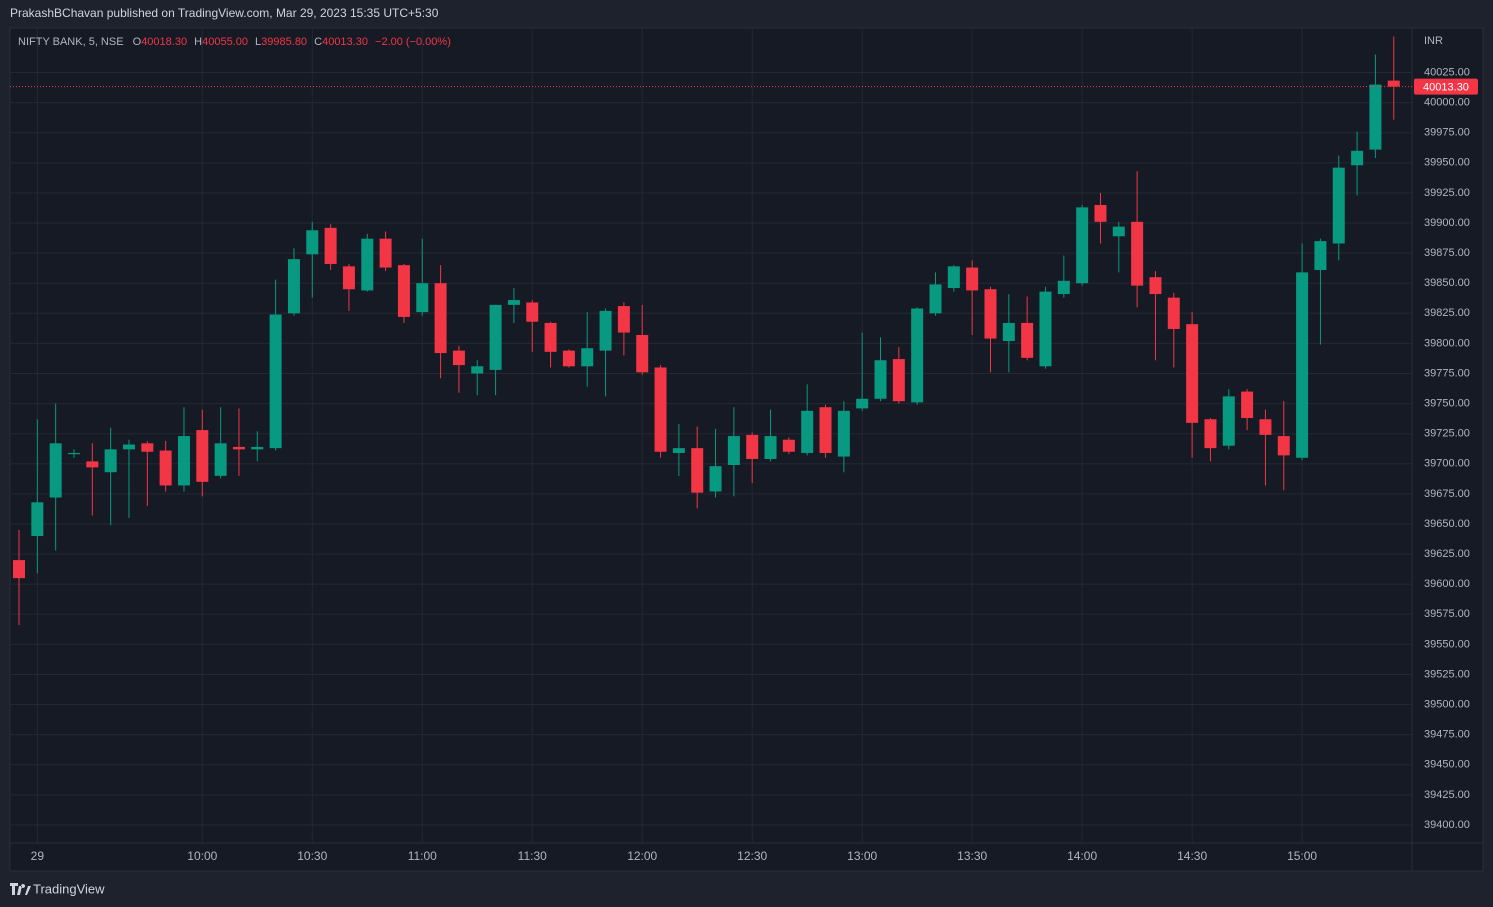 Image resolution: width=1493 pixels, height=907 pixels. What do you see at coordinates (137, 42) in the screenshot?
I see `o-key: O` at bounding box center [137, 42].